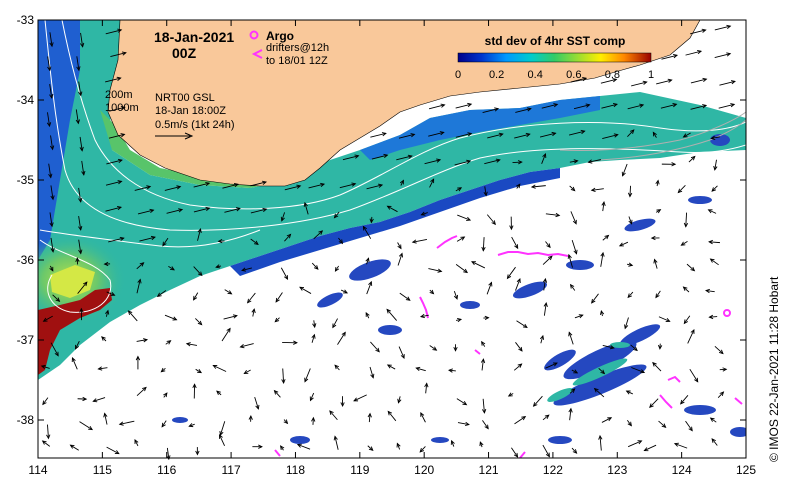  What do you see at coordinates (535, 75) in the screenshot?
I see `colorbar-tick-label: 0.4` at bounding box center [535, 75].